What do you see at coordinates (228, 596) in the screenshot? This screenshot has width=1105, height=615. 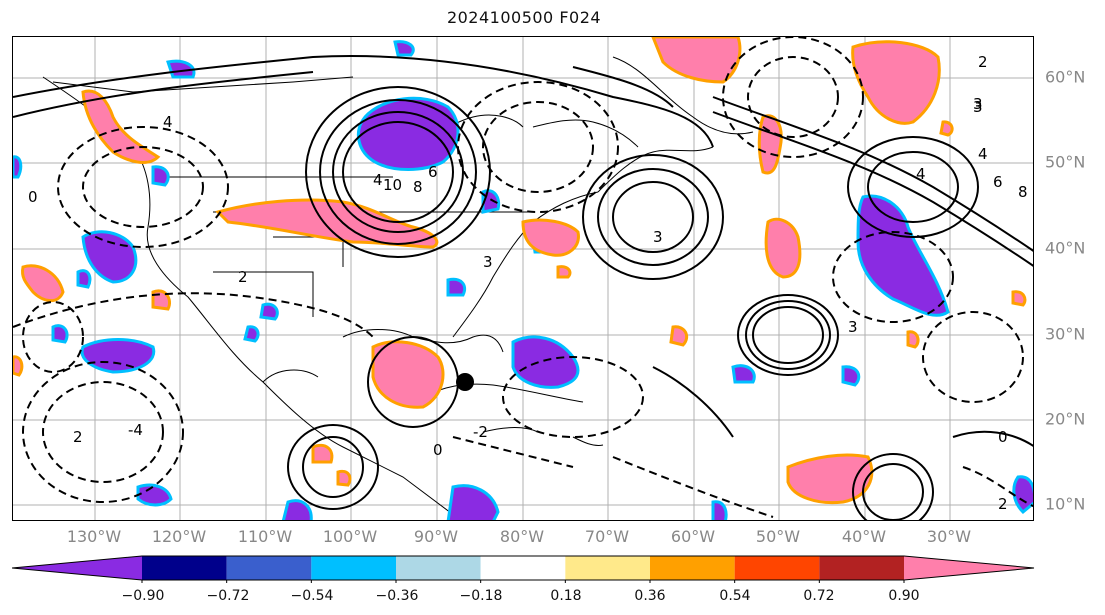 I see `colorbar-tick: −0.72` at bounding box center [228, 596].